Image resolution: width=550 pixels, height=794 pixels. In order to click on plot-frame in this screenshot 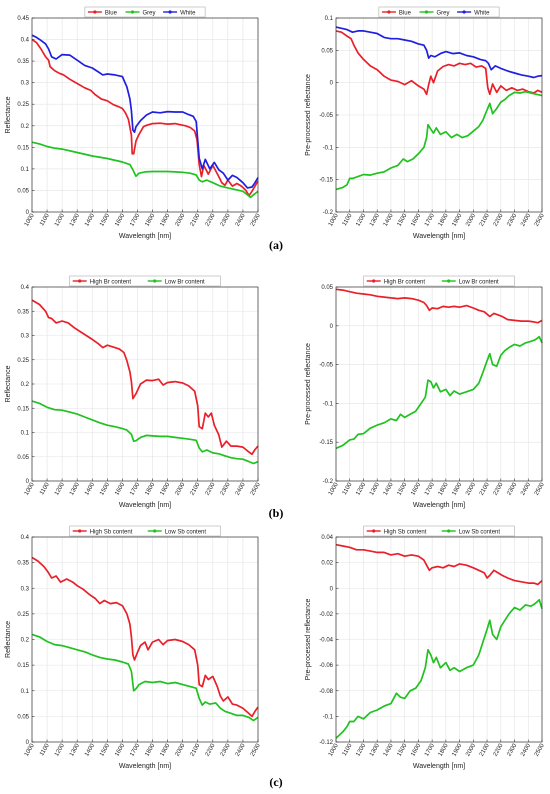, I will do `click(439, 384)`.